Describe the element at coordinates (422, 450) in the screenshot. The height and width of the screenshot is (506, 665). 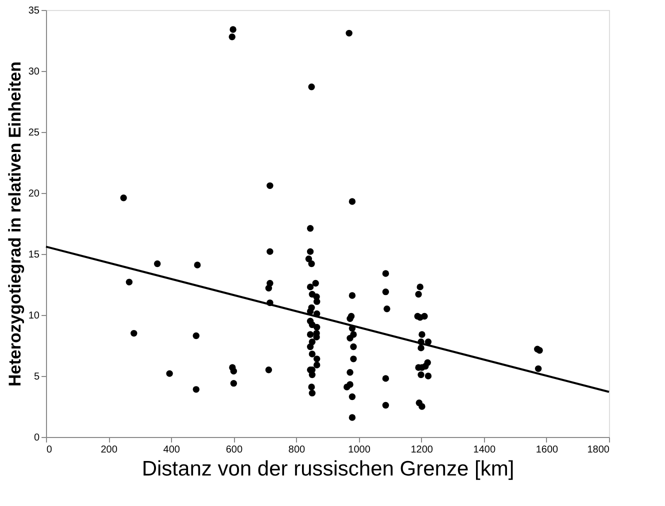
I see `x-tick-label: 1200` at that location.